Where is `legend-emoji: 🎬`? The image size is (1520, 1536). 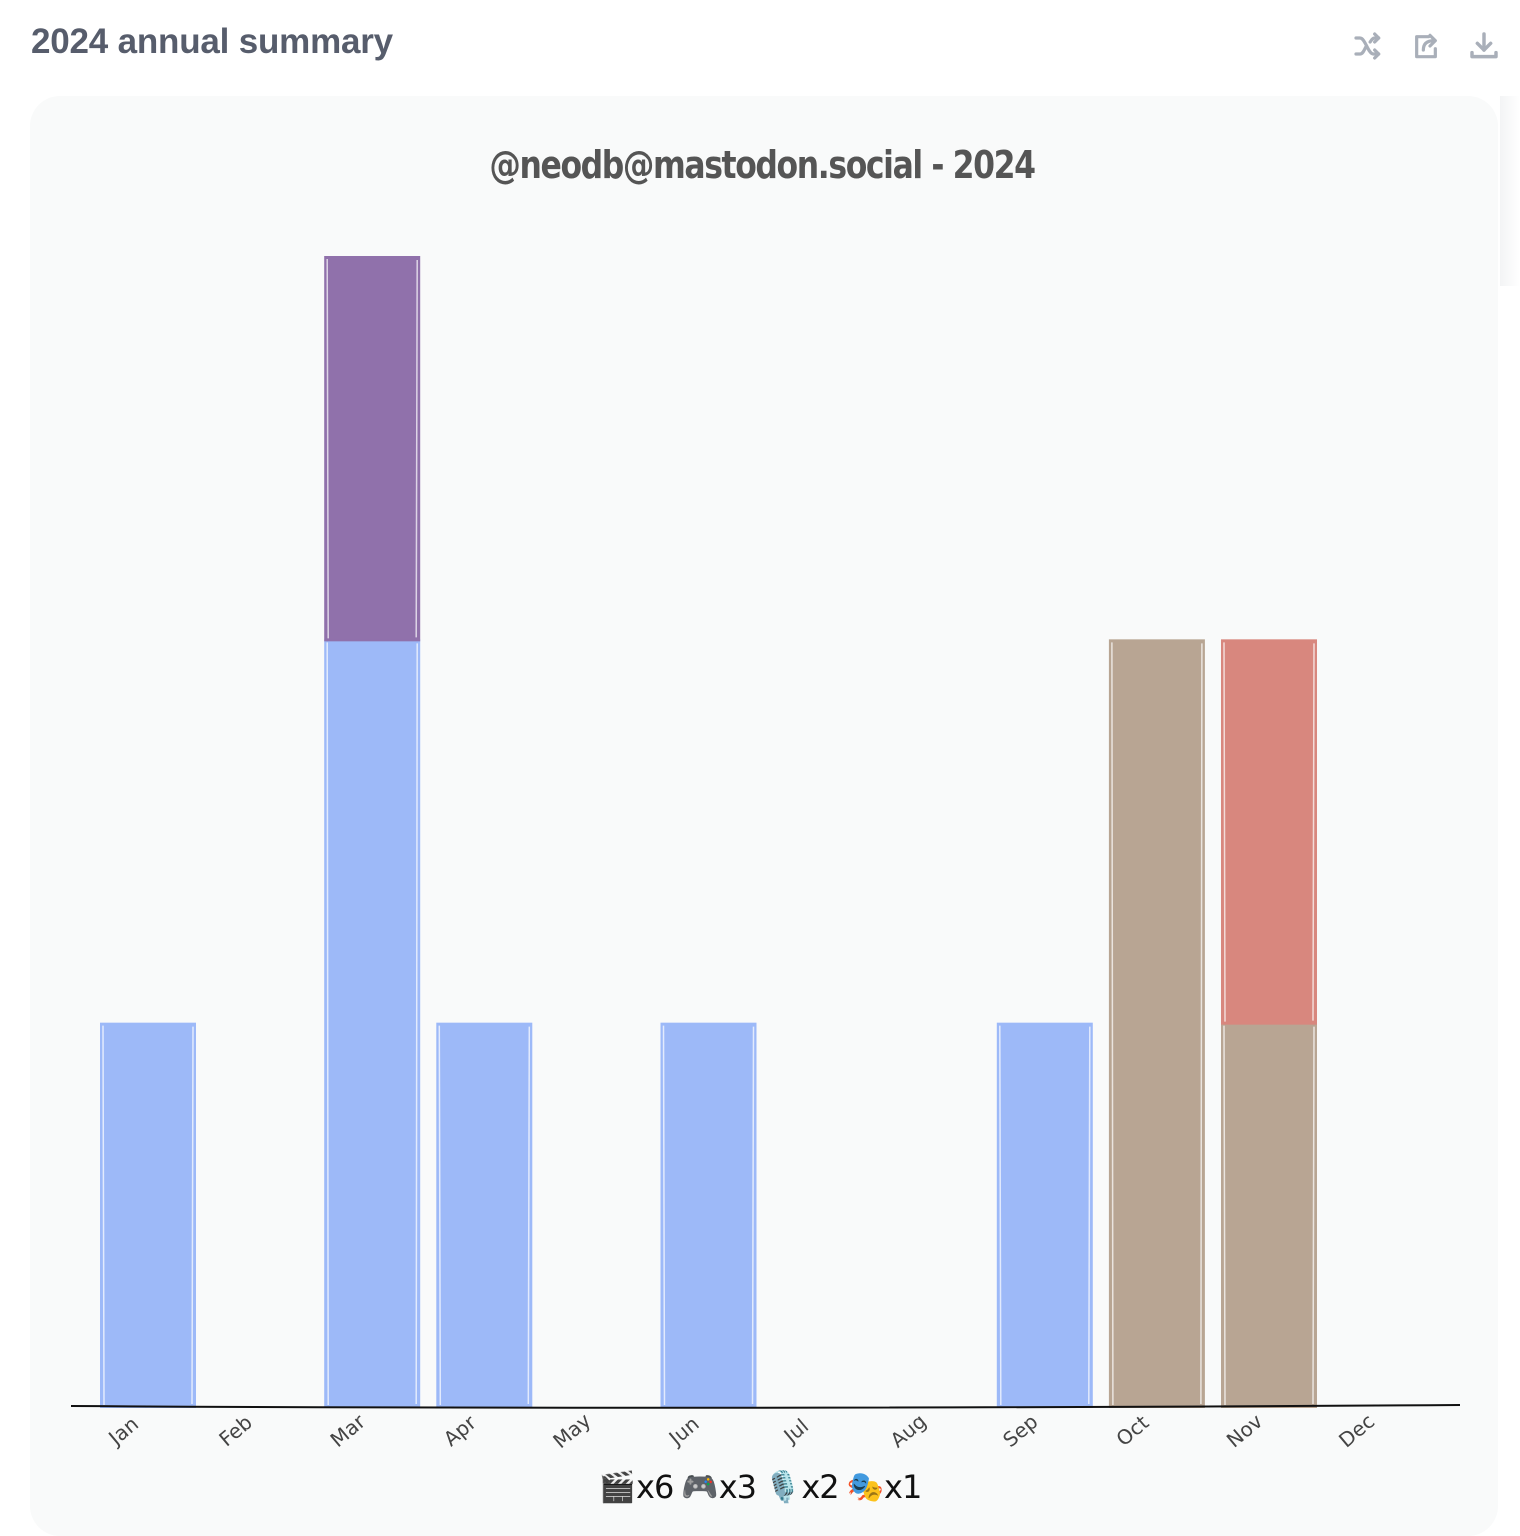
legend-emoji: 🎬 is located at coordinates (617, 1487).